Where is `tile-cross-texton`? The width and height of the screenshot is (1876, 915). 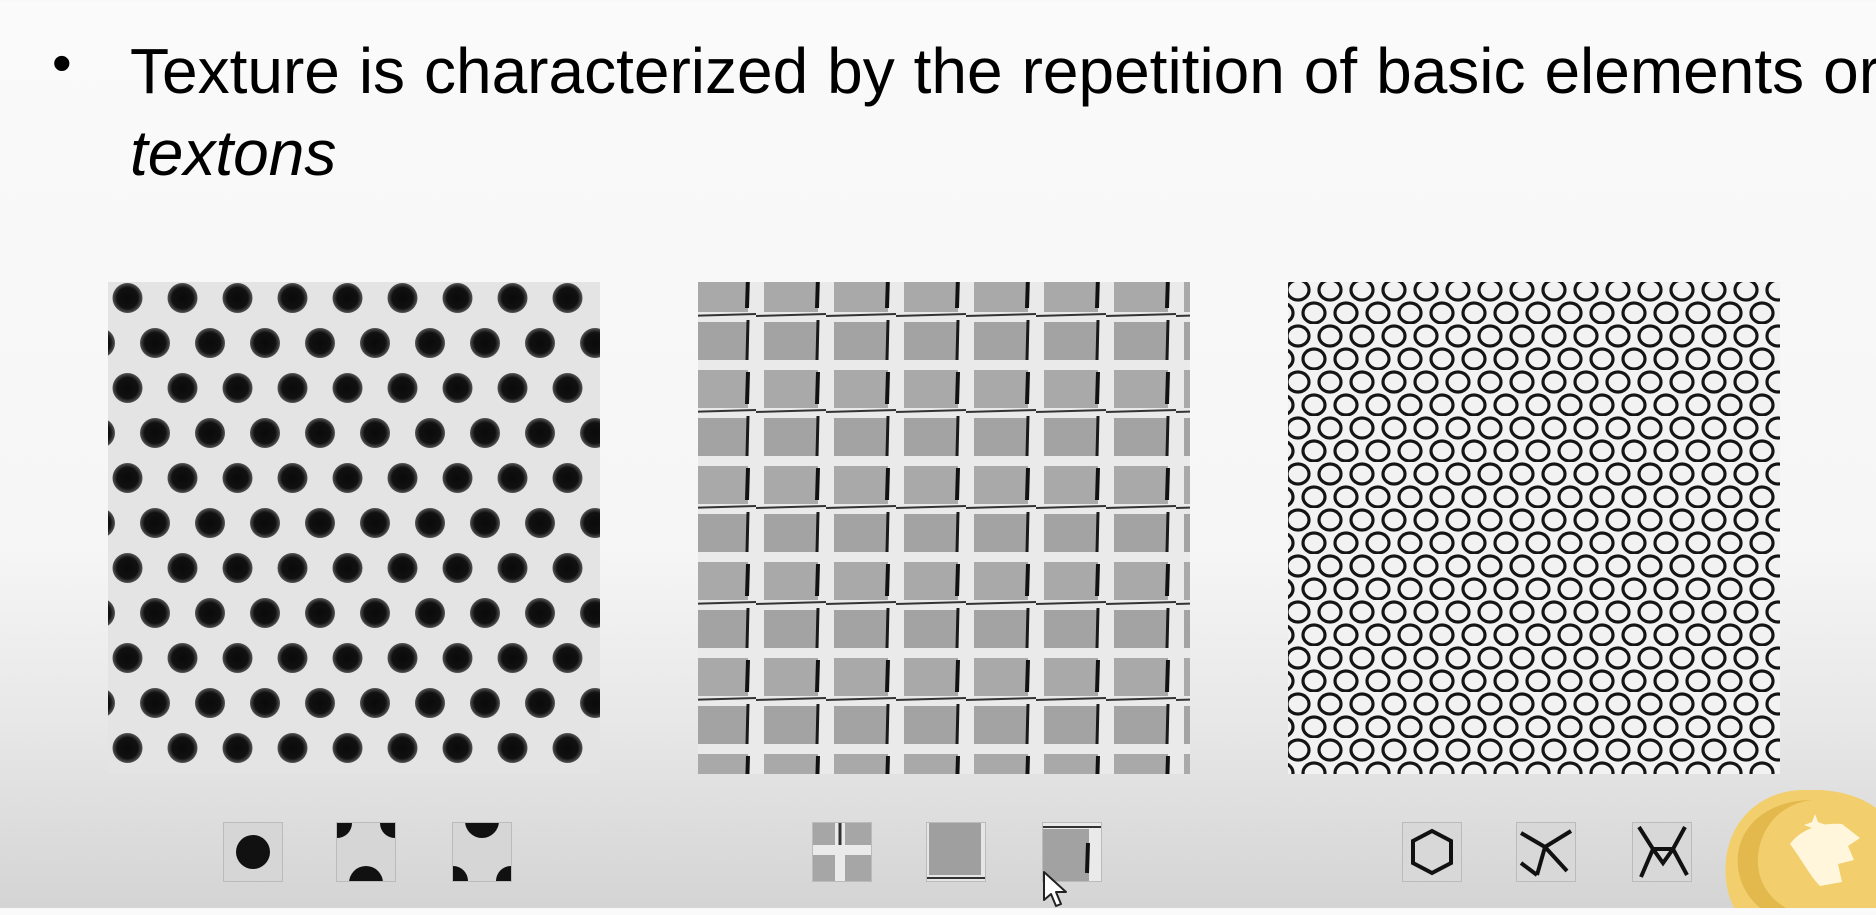 tile-cross-texton is located at coordinates (842, 852).